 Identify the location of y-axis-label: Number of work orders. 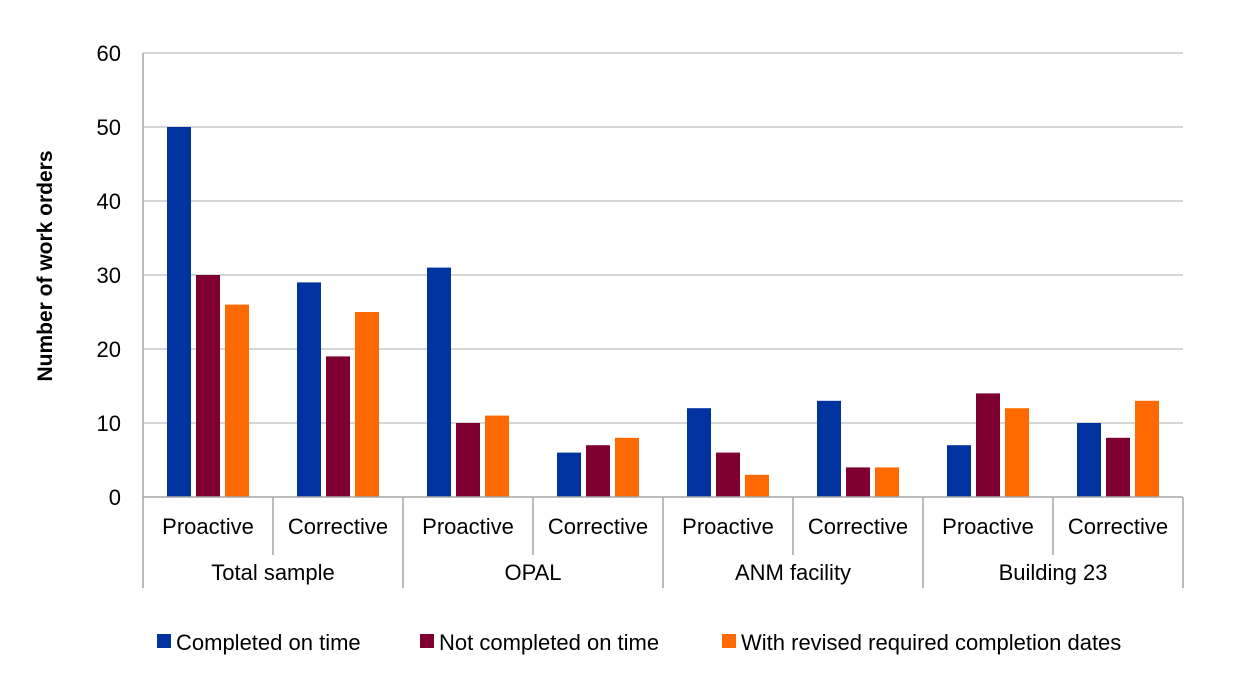
(45, 265).